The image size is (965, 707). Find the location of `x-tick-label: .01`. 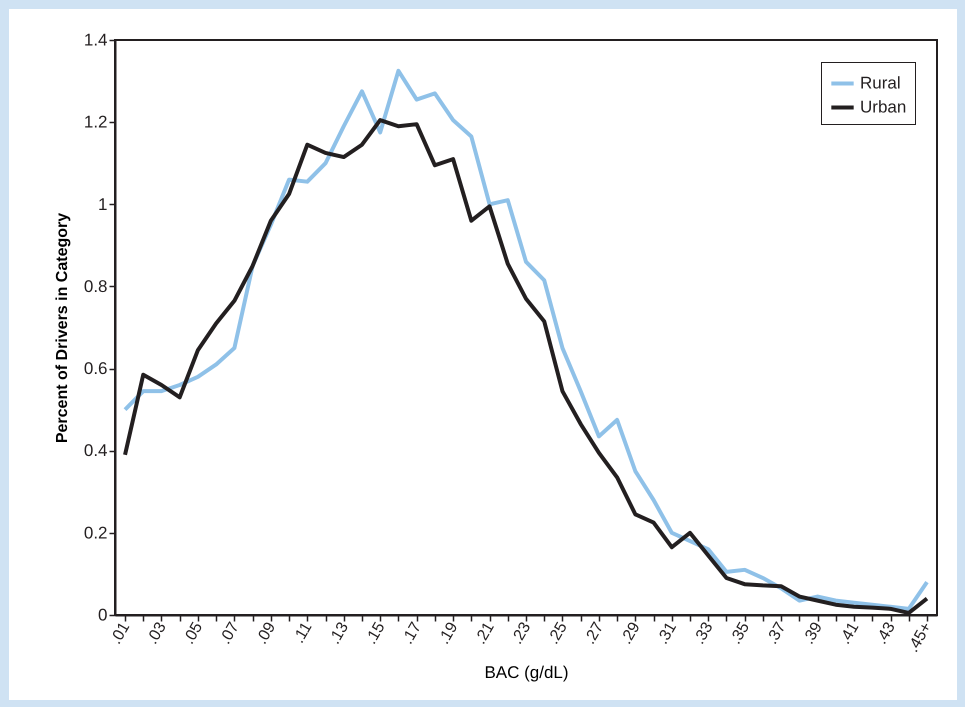

x-tick-label: .01 is located at coordinates (120, 633).